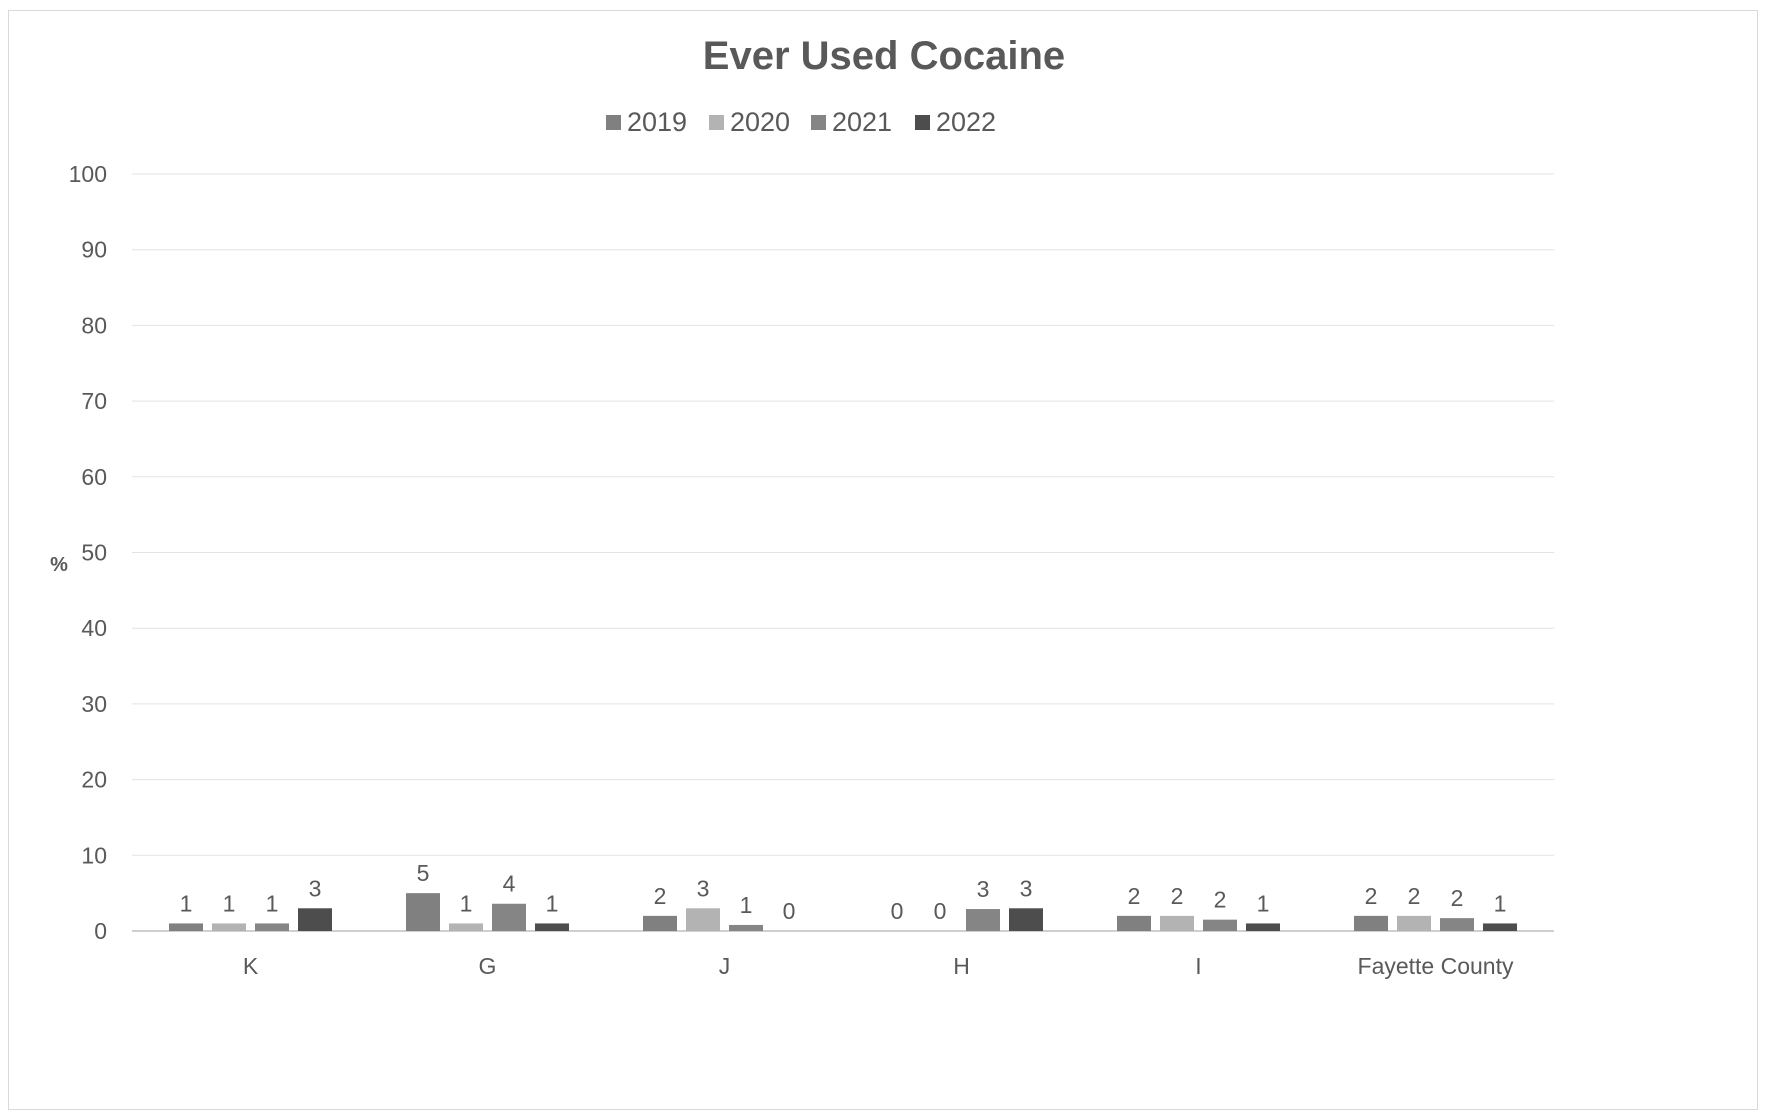  Describe the element at coordinates (251, 966) in the screenshot. I see `x-category-label: K` at that location.